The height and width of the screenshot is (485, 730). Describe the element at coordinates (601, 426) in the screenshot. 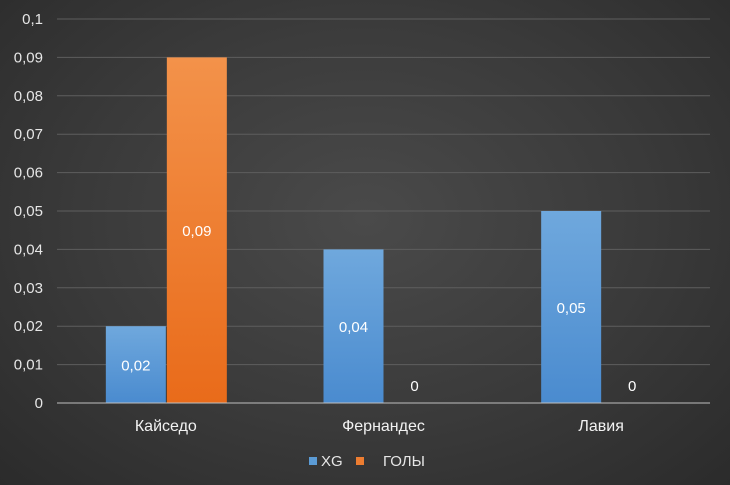

I see `x-tick-label: Лавия` at that location.